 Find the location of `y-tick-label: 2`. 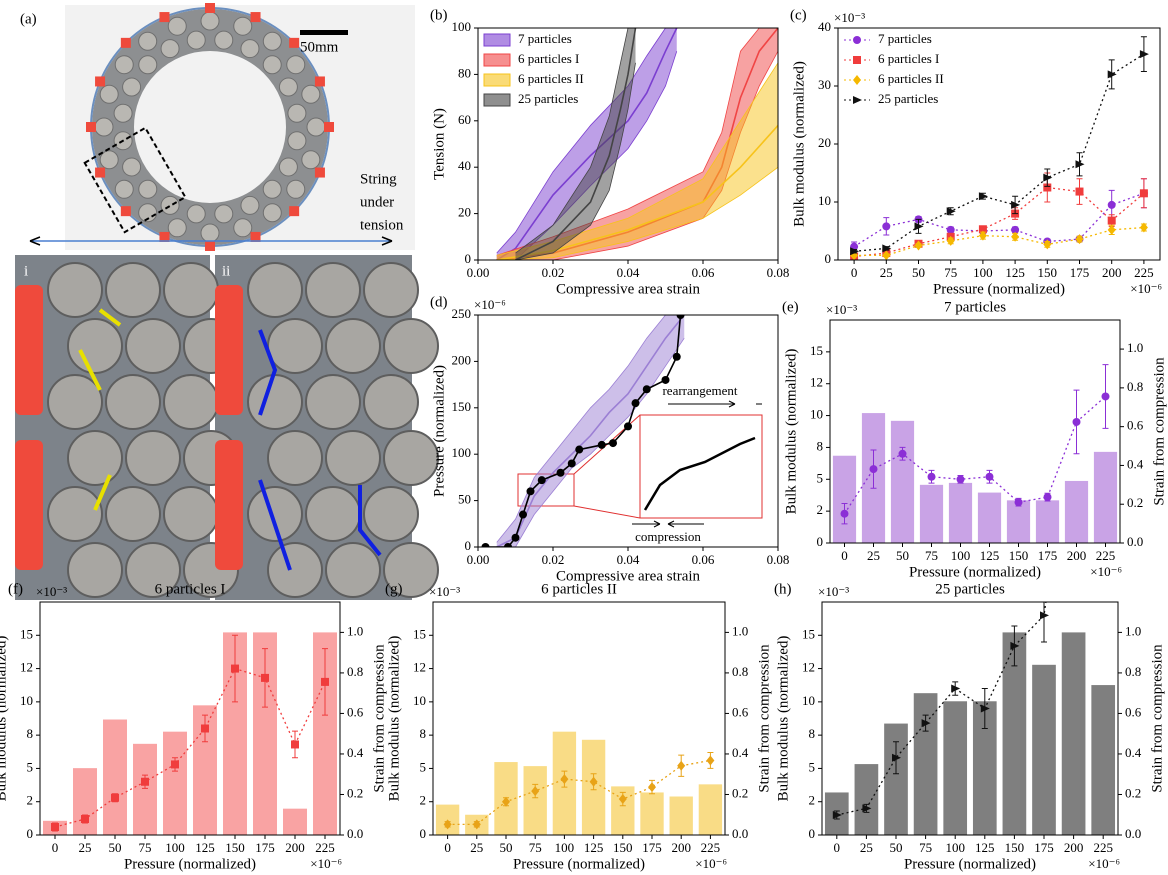

y-tick-label: 2 is located at coordinates (812, 800).